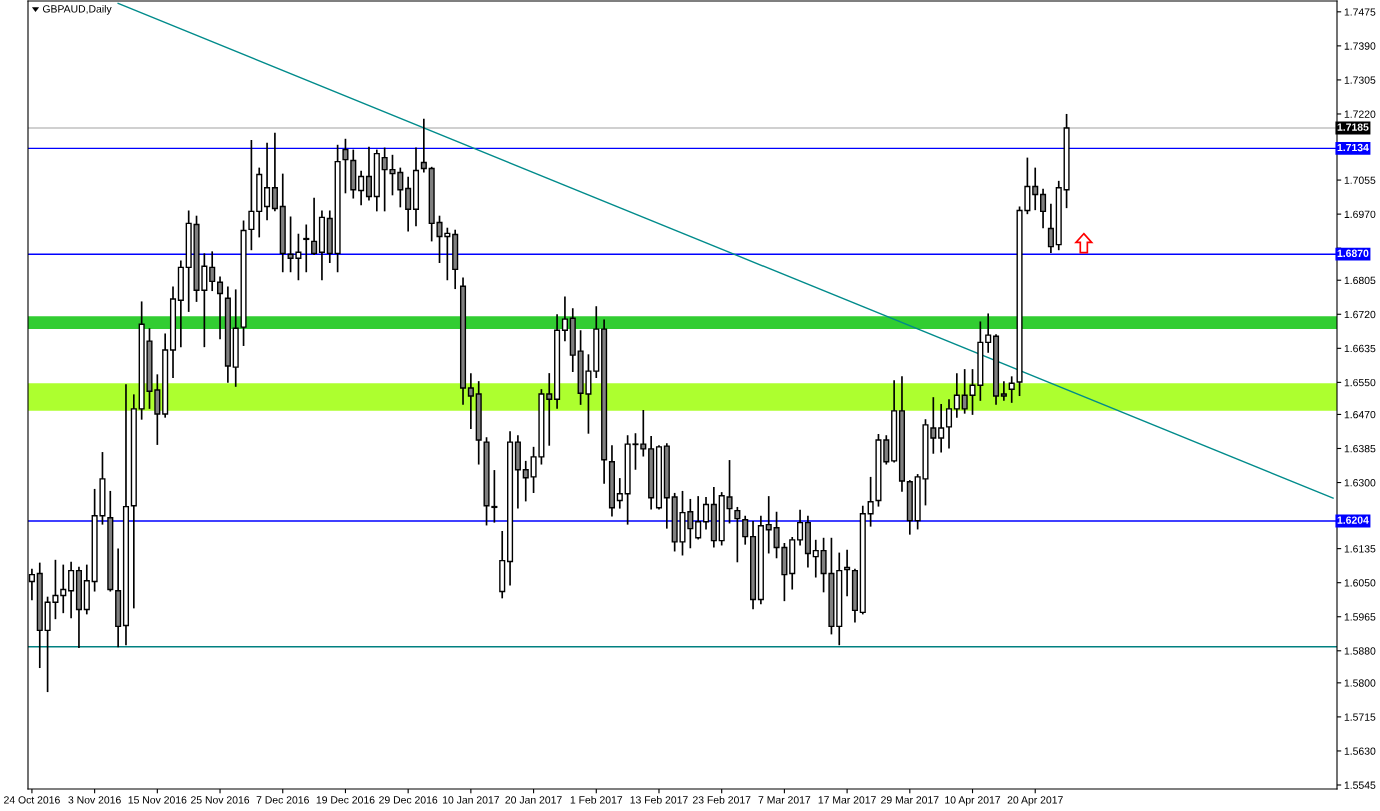  Describe the element at coordinates (1360, 314) in the screenshot. I see `y-tick-label: 1.6720` at that location.